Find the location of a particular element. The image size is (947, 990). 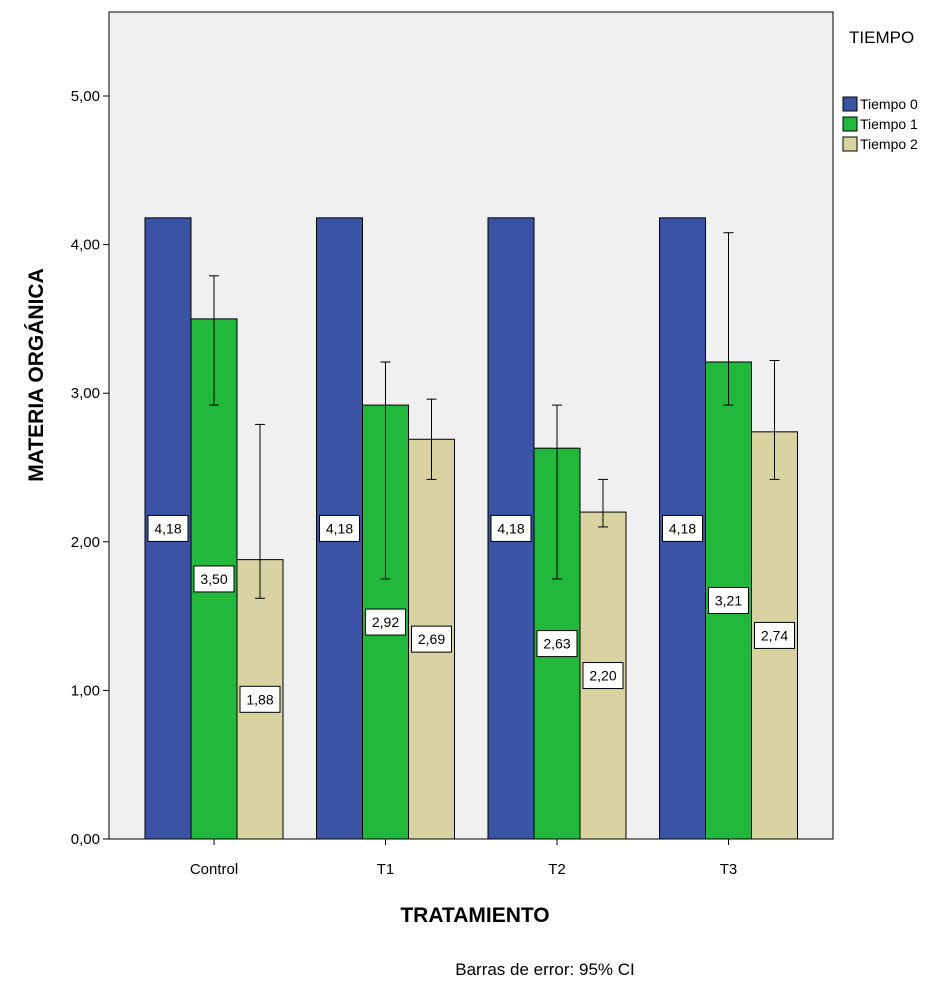

value-label-t3-tiempo-0: 4,18 is located at coordinates (682, 528).